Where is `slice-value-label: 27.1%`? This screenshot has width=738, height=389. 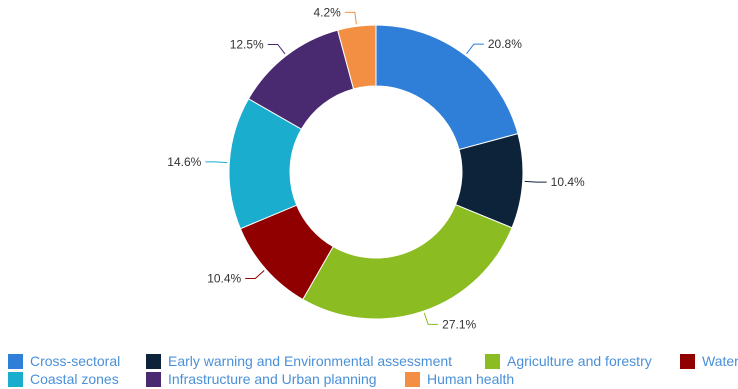
slice-value-label: 27.1% is located at coordinates (459, 324).